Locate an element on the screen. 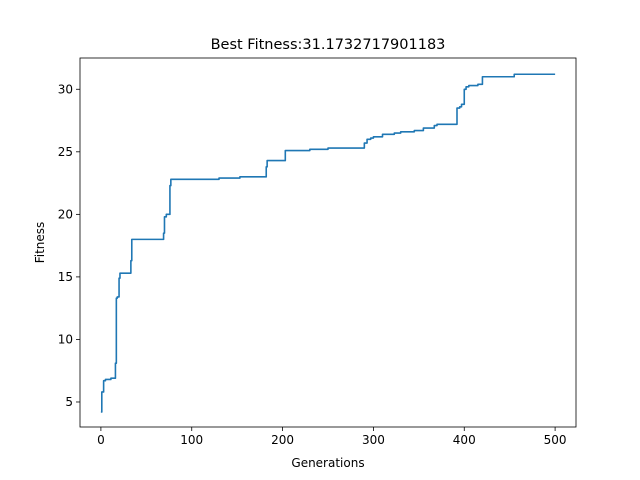 This screenshot has height=480, width=640. y-axis: 5 10 15 20 25 30 is located at coordinates (69, 245).